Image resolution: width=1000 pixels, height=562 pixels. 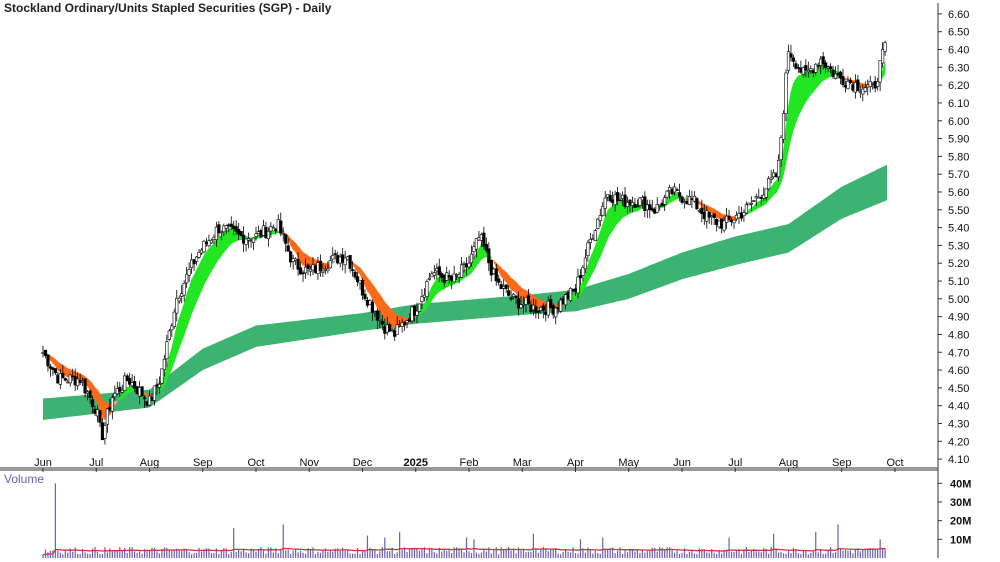 I want to click on x-tick-label: Sep, so click(x=203, y=463).